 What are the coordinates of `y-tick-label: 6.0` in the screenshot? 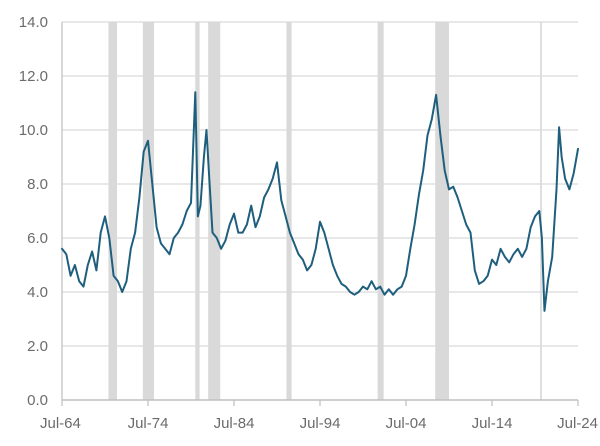 It's located at (37, 238).